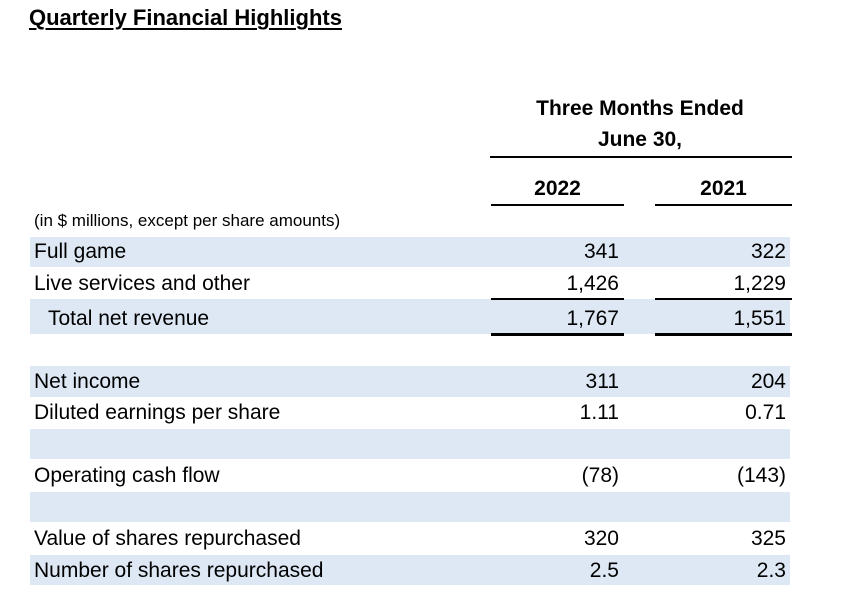 The image size is (842, 599). I want to click on value-repurchased-2021: 325, so click(768, 538).